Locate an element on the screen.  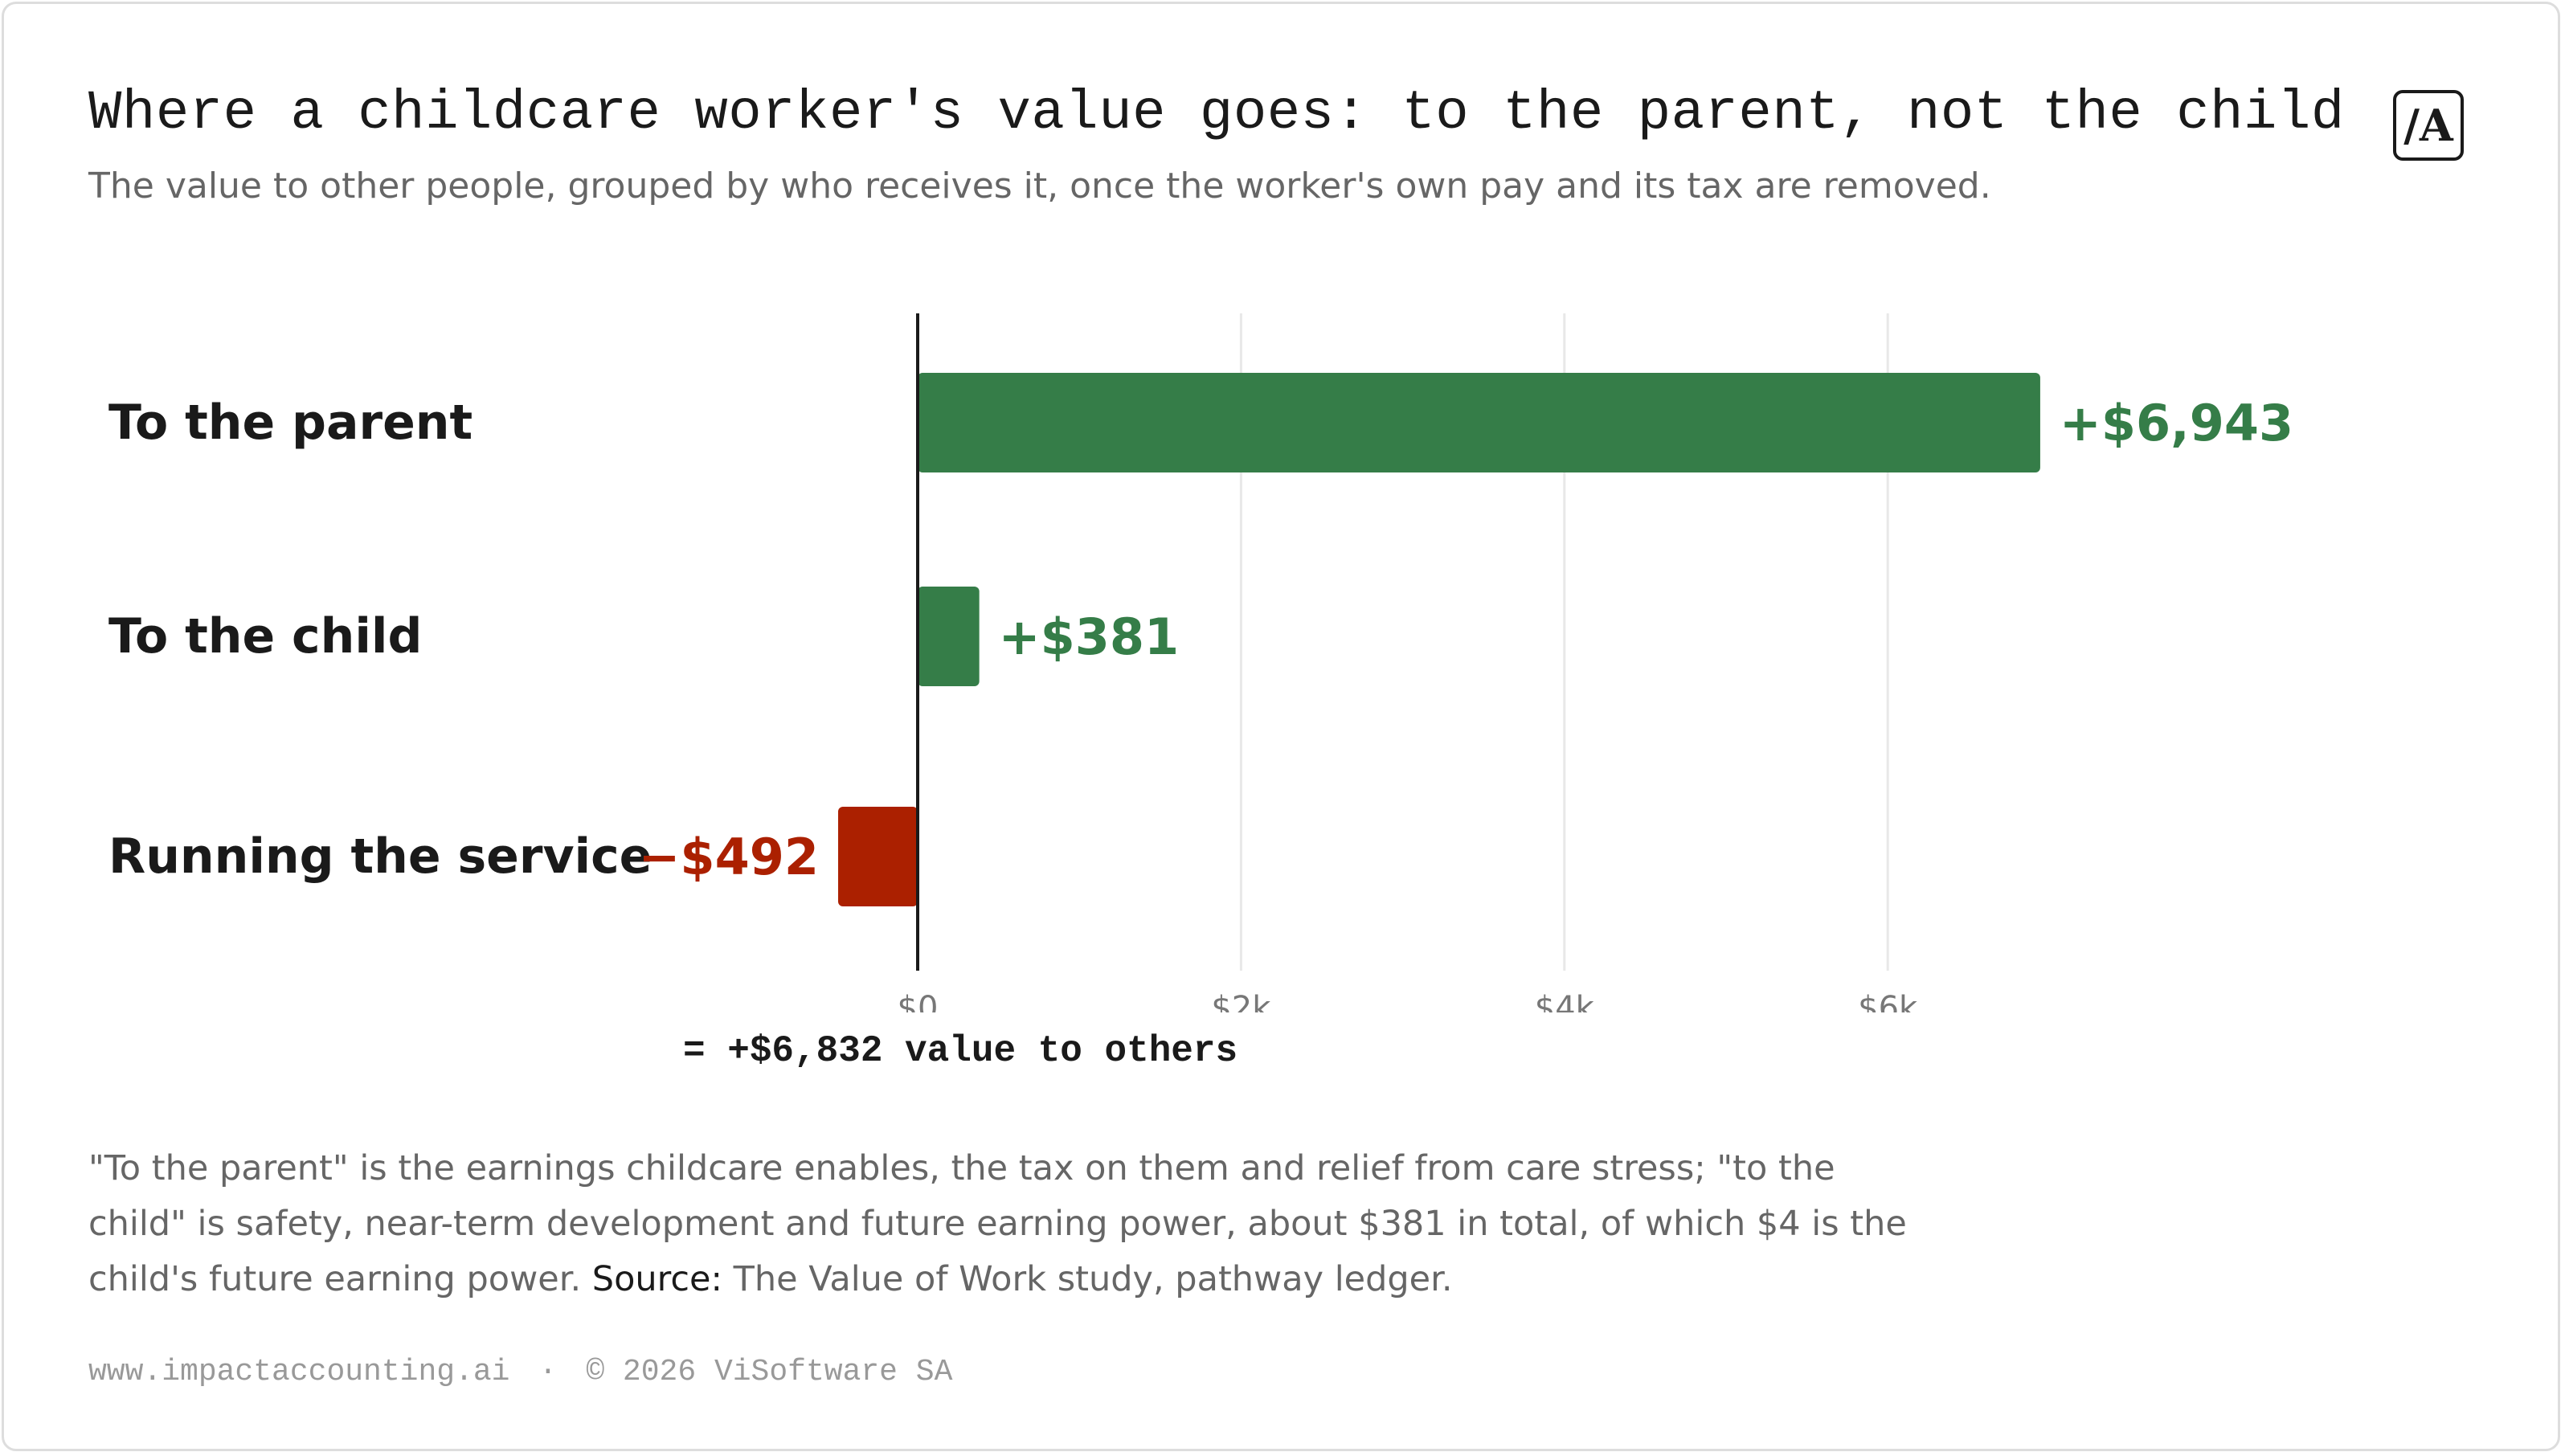
x-tick-label: $6k is located at coordinates (1888, 1001).